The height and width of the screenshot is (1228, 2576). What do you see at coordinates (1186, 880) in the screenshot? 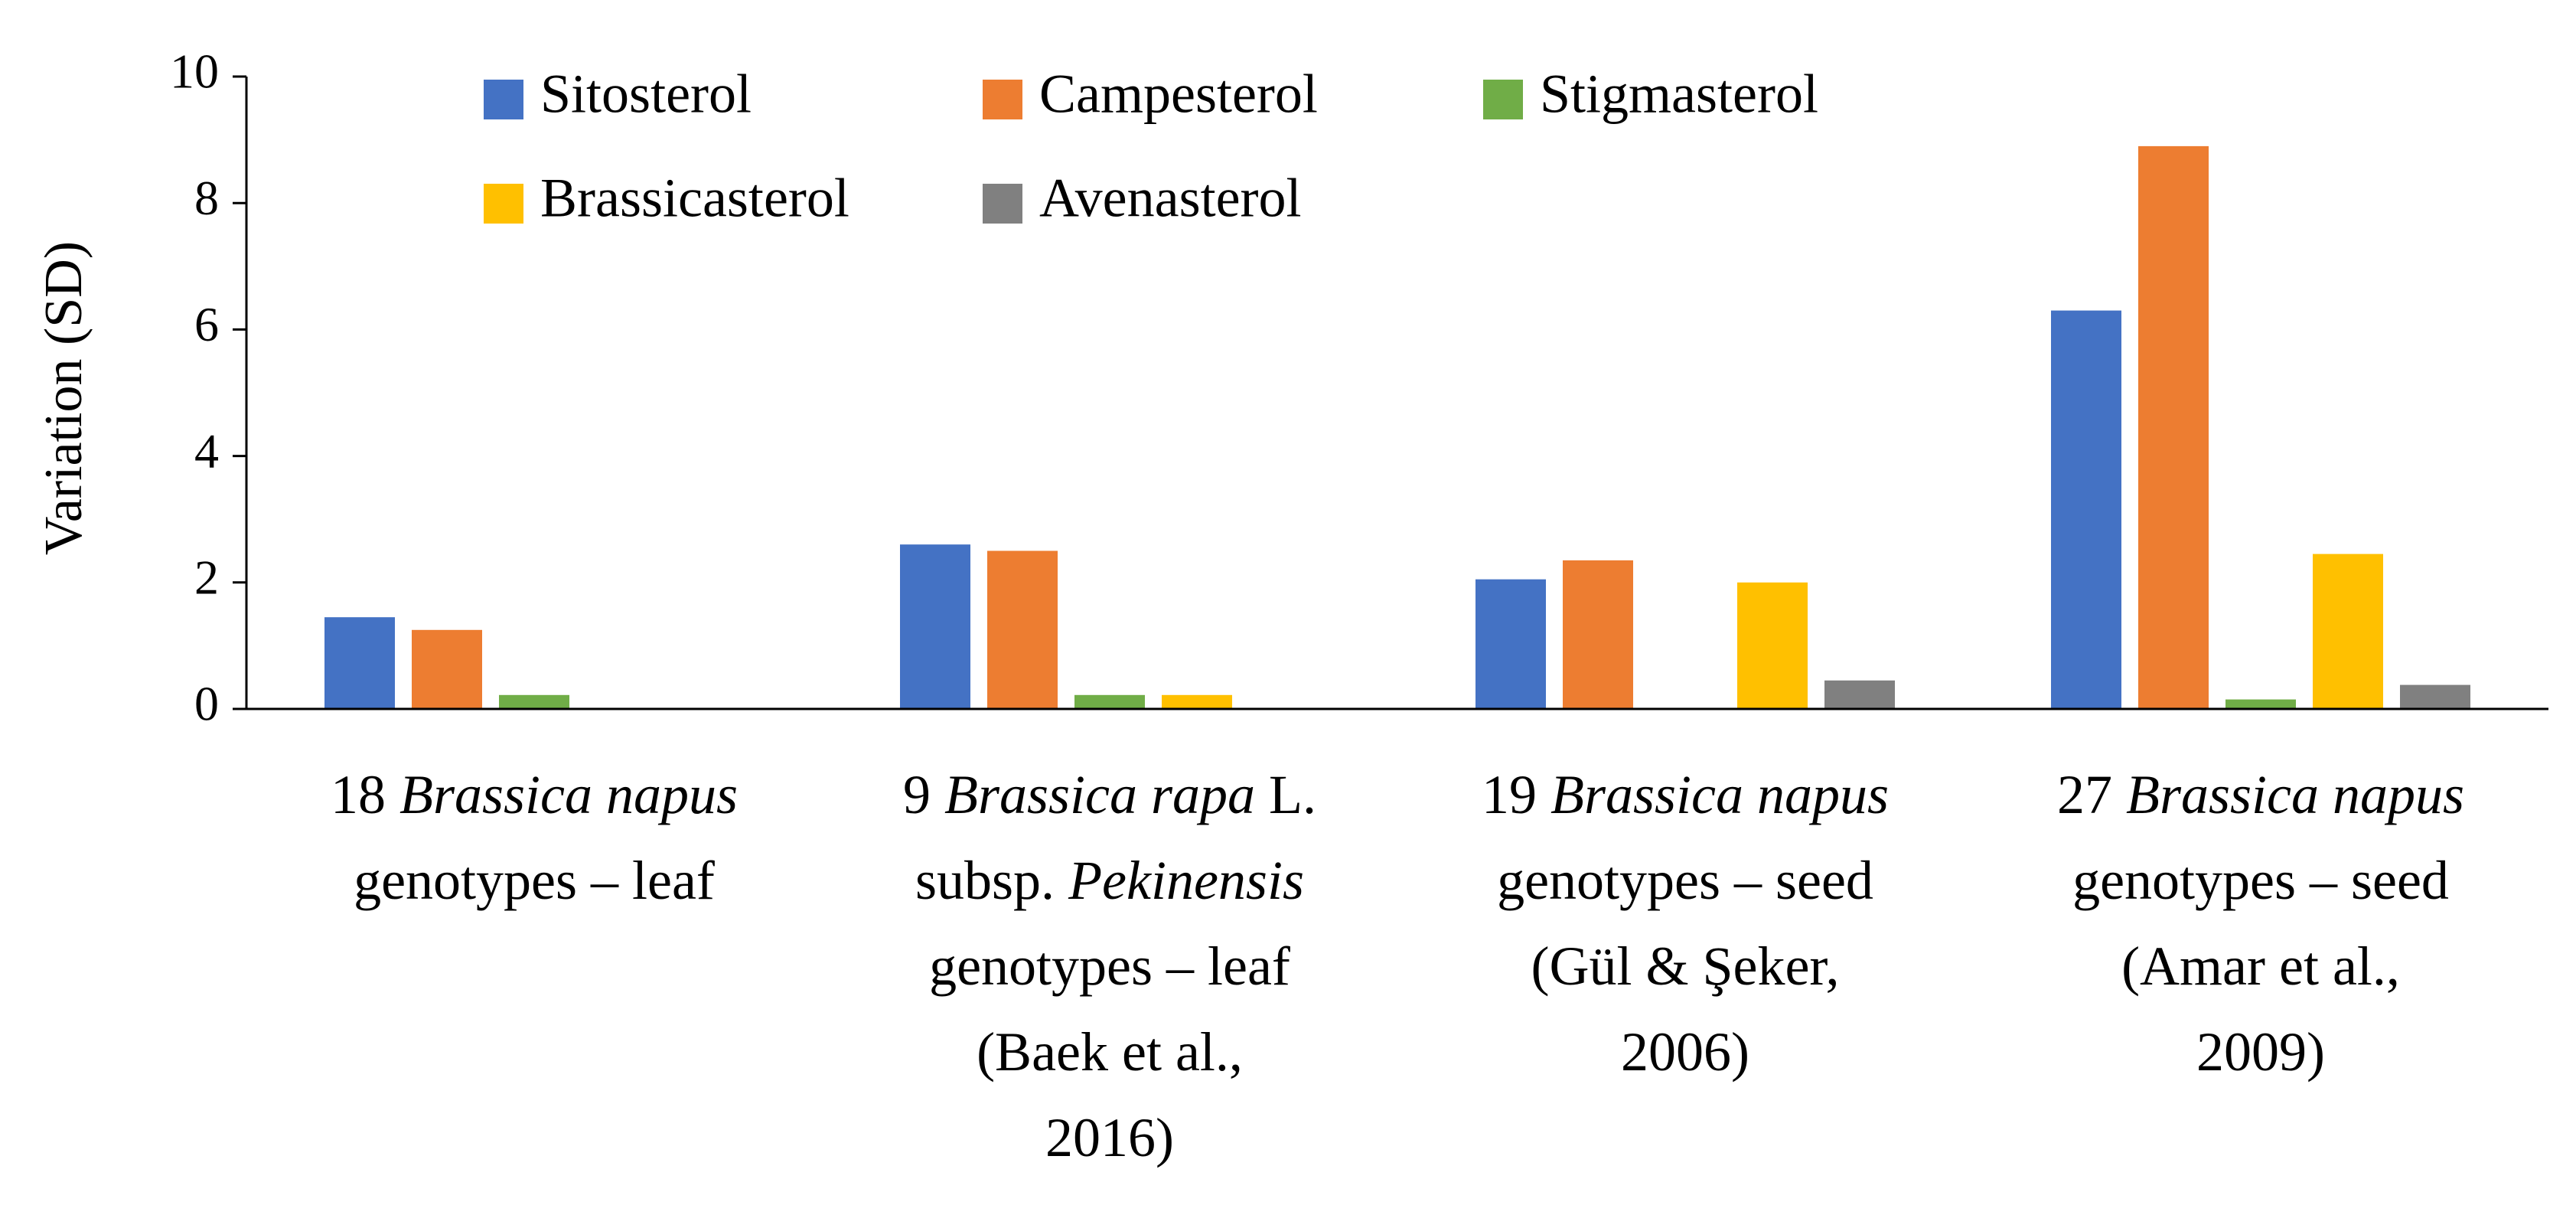
I see `italic-text: Pekinensis` at bounding box center [1186, 880].